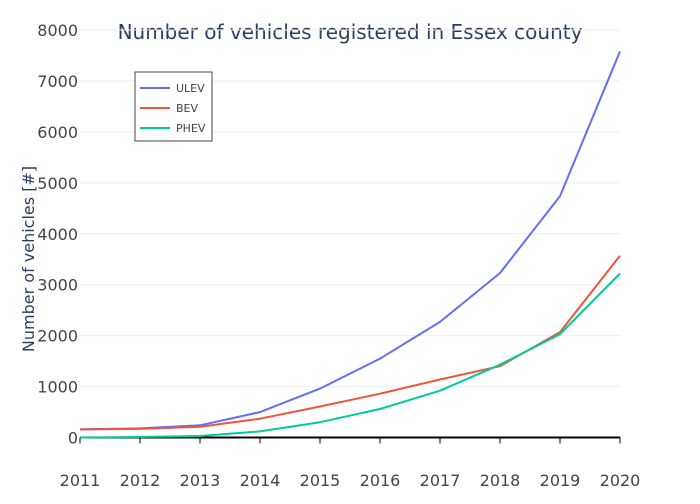 Image resolution: width=700 pixels, height=504 pixels. I want to click on y-tick-label-2000: 2000, so click(57, 336).